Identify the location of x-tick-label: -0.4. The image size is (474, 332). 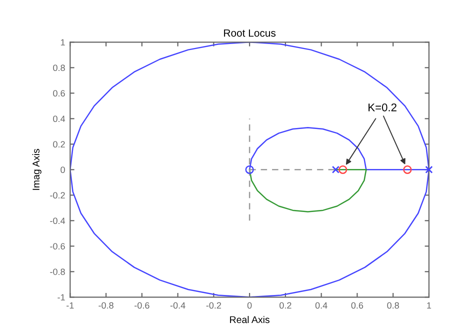
(178, 305).